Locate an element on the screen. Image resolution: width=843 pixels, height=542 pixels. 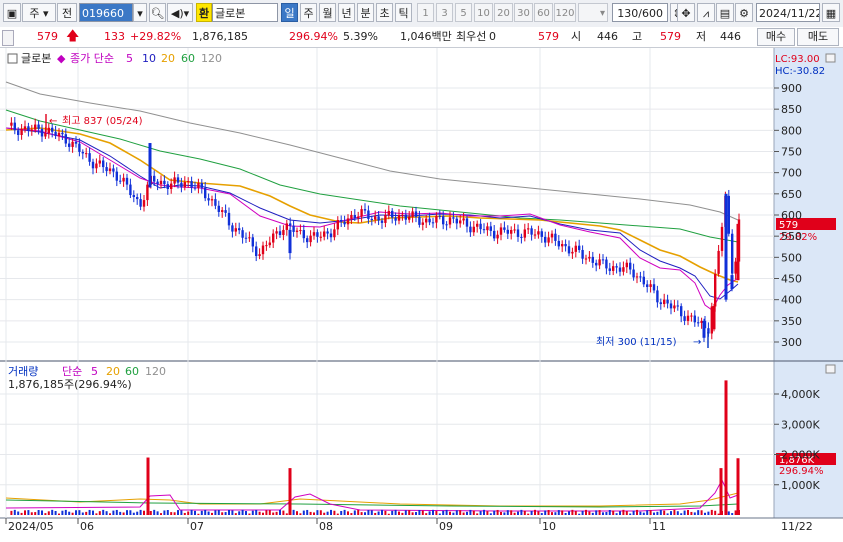
search-icon: 🔍︎ is located at coordinates (157, 12).